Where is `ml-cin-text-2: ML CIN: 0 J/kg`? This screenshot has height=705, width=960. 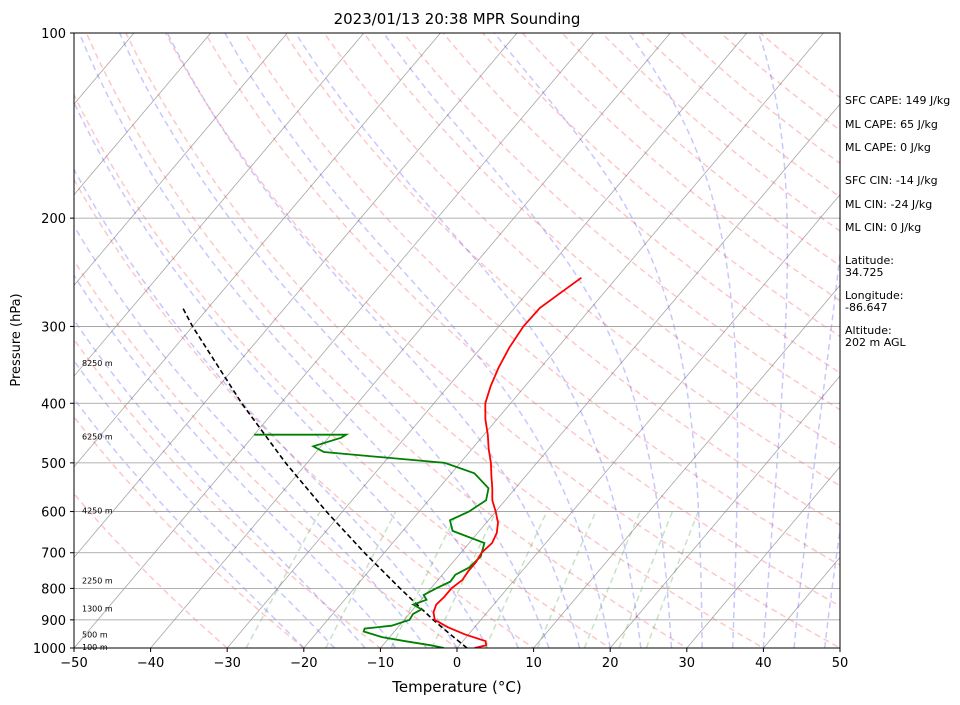 ml-cin-text-2: ML CIN: 0 J/kg is located at coordinates (883, 227).